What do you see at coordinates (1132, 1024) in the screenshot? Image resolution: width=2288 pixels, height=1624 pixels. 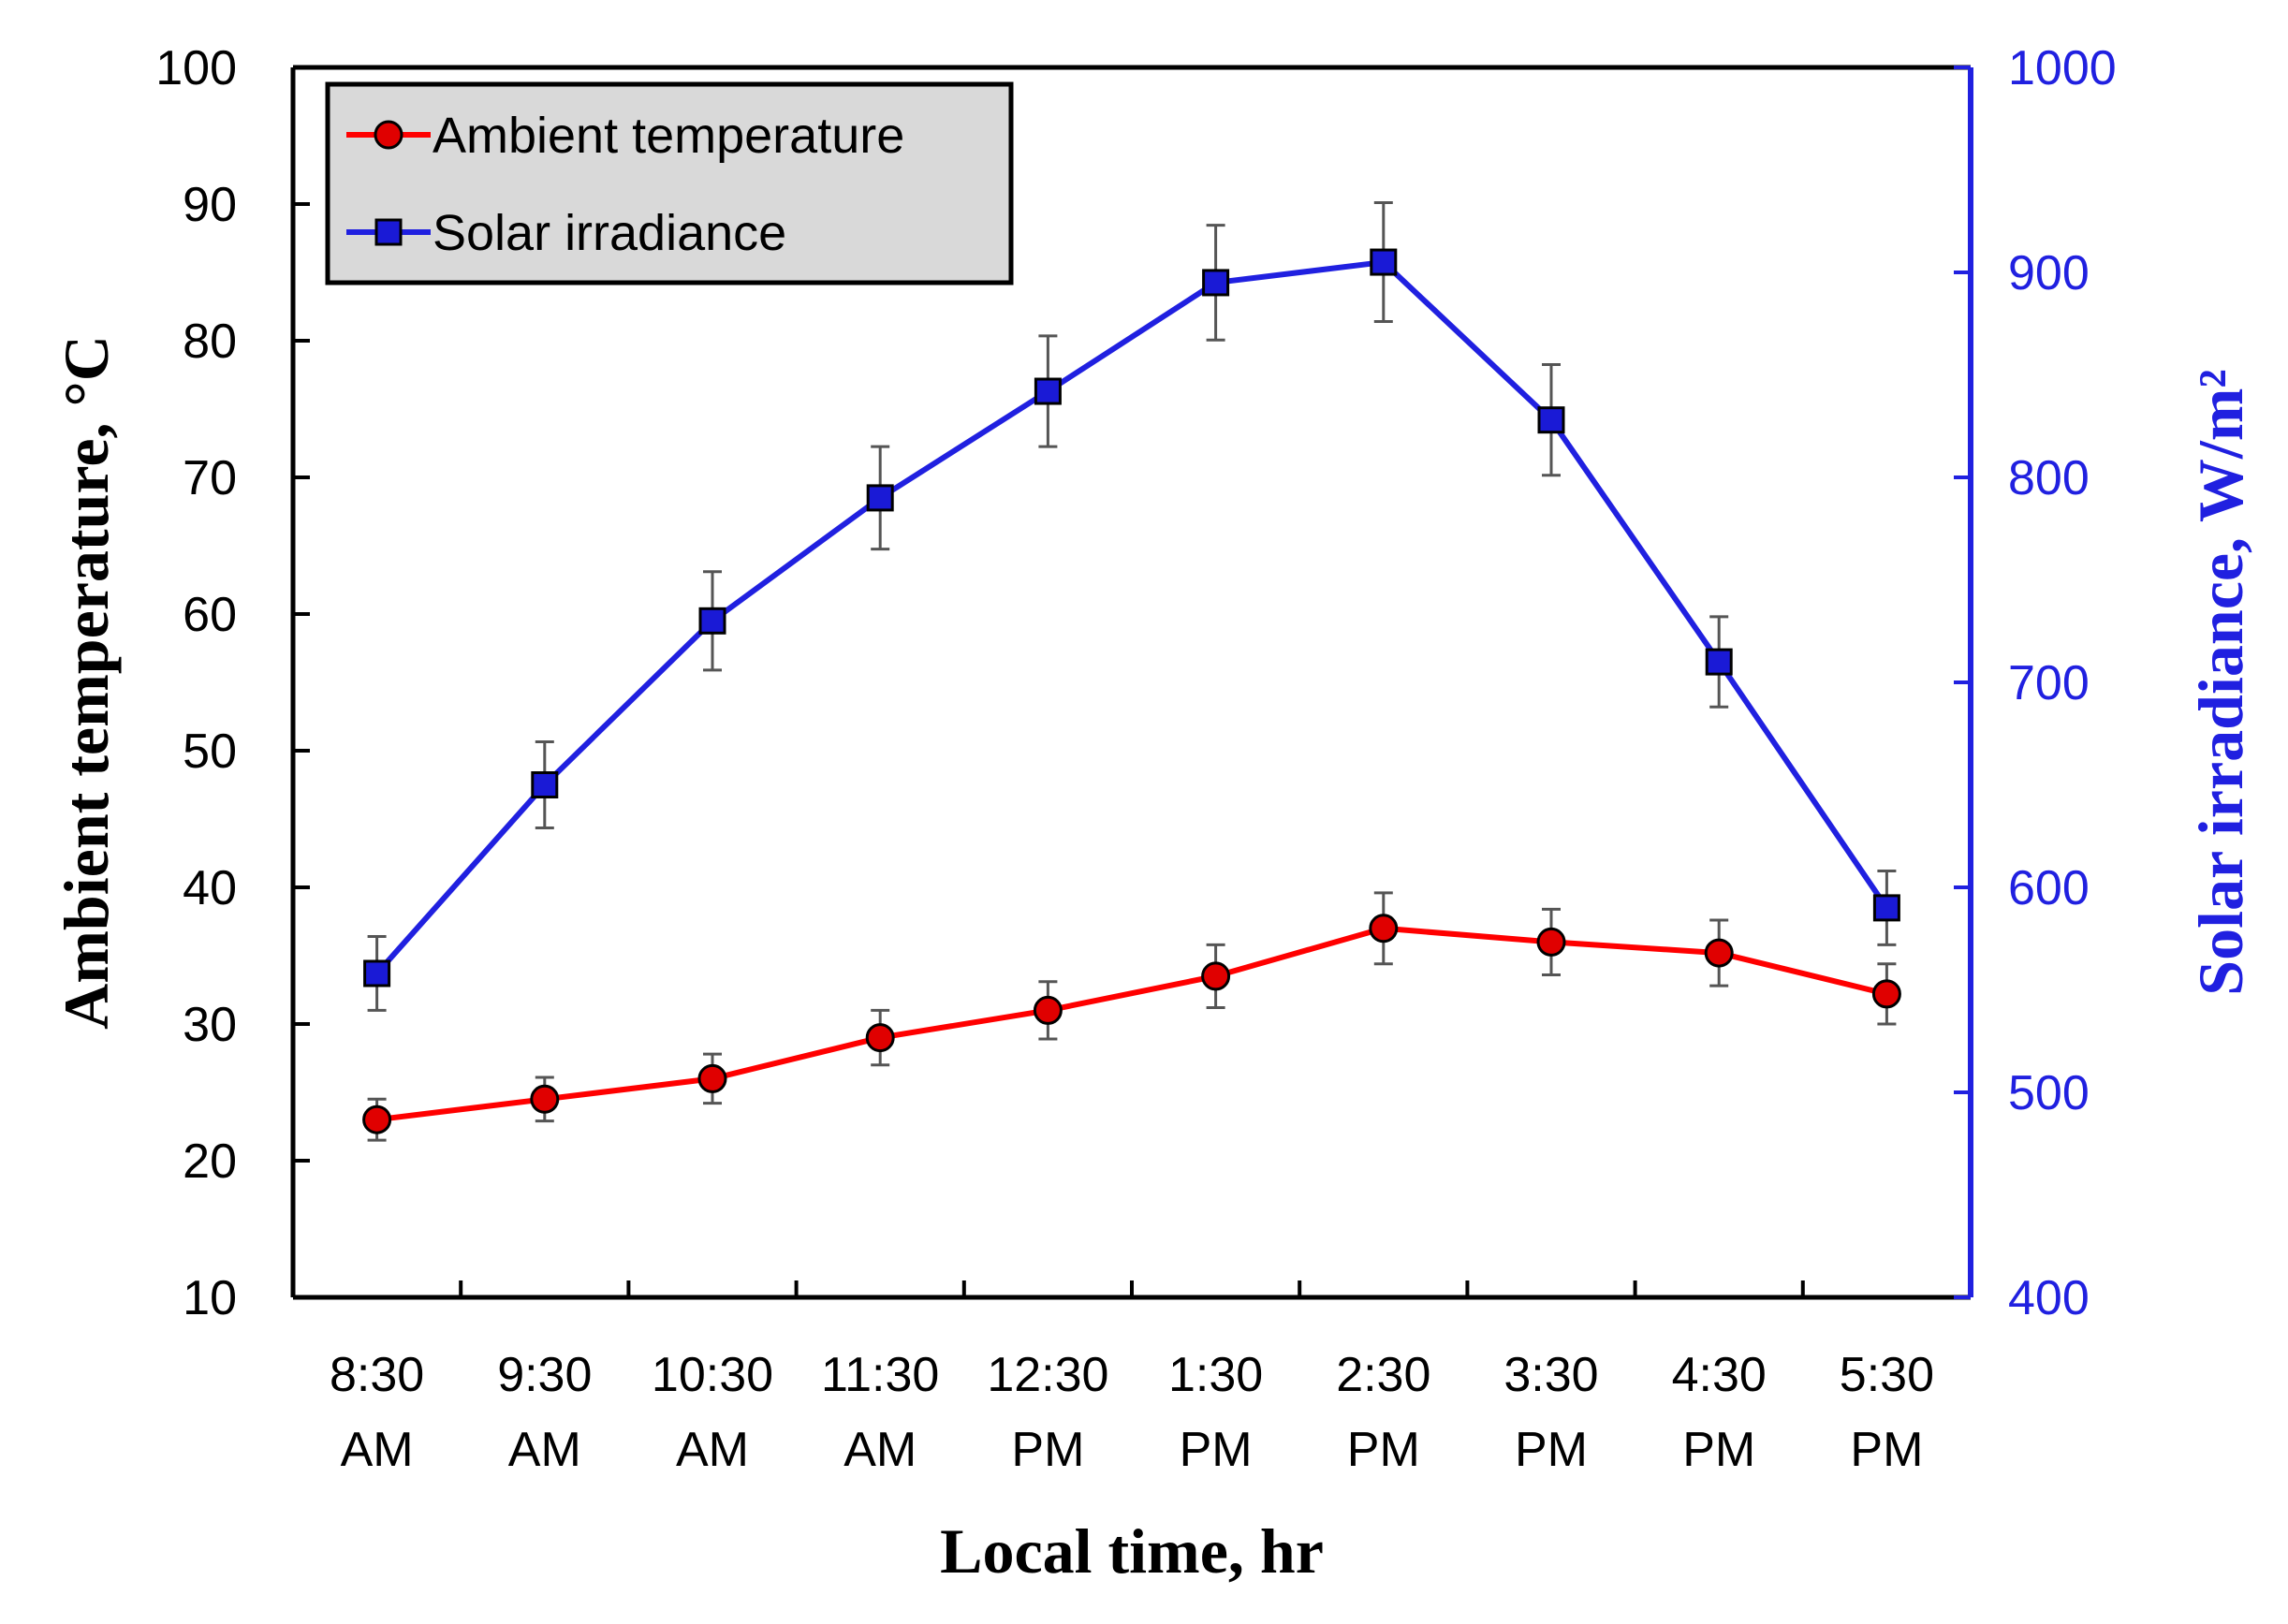 I see `ambient-temperature-line` at bounding box center [1132, 1024].